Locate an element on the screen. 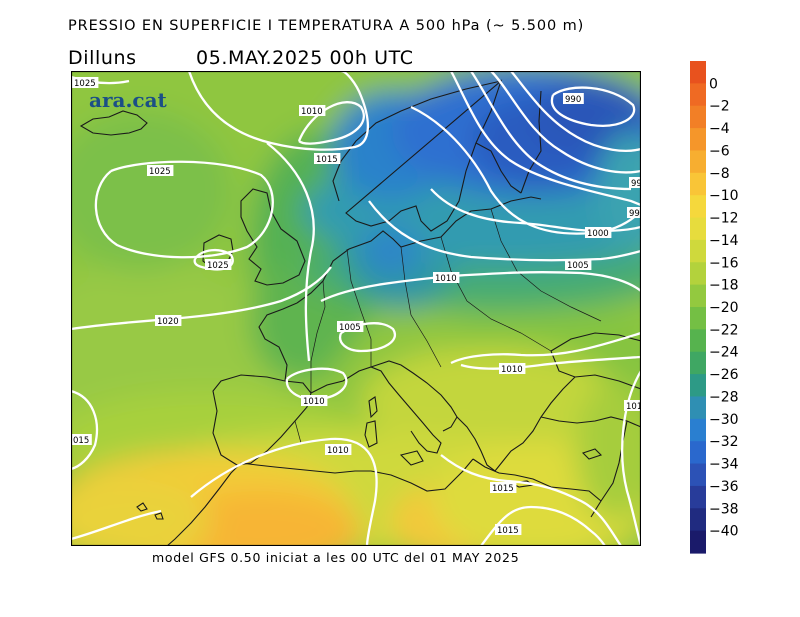 This screenshot has width=800, height=617. svg-text: 1000 is located at coordinates (598, 234).